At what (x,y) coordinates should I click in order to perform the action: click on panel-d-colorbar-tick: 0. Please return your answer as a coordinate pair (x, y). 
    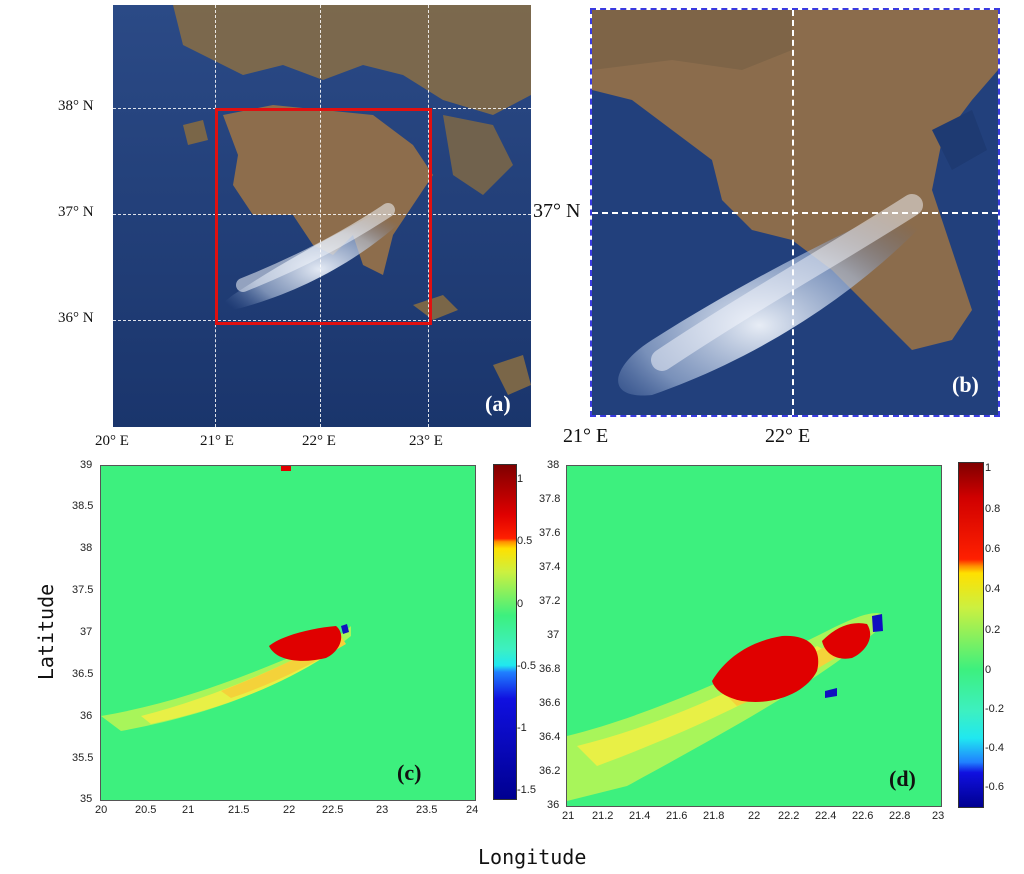
    Looking at the image, I should click on (988, 670).